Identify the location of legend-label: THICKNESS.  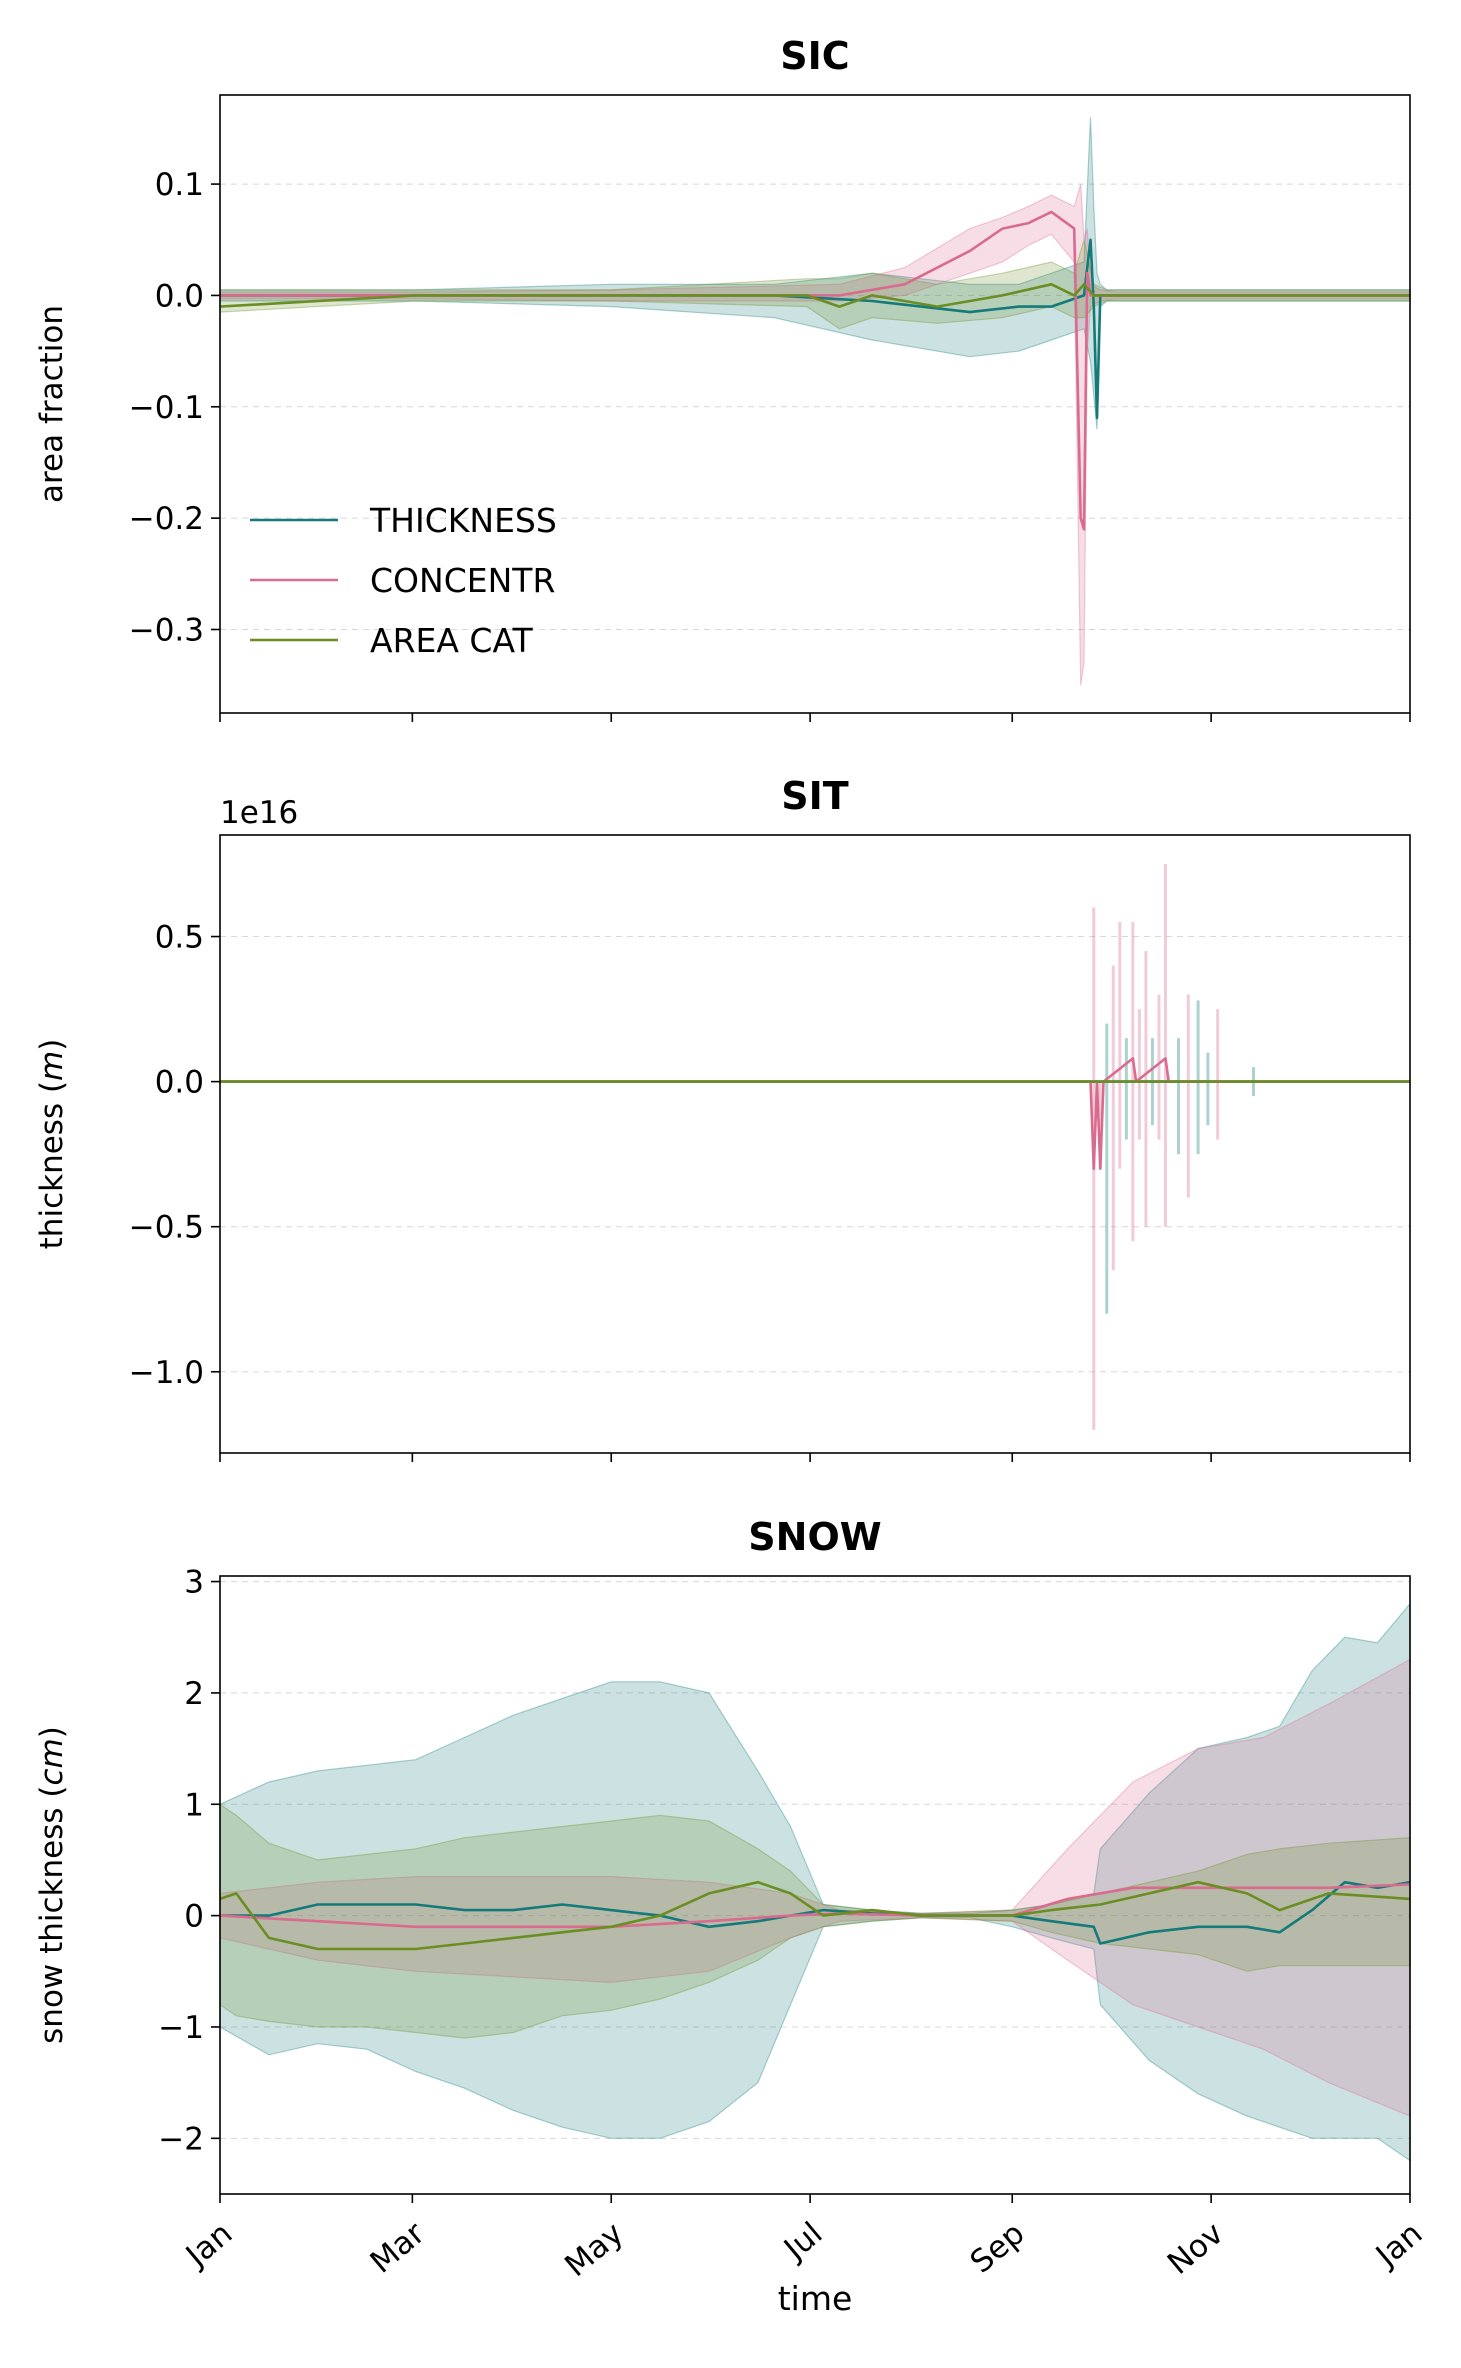
(463, 520).